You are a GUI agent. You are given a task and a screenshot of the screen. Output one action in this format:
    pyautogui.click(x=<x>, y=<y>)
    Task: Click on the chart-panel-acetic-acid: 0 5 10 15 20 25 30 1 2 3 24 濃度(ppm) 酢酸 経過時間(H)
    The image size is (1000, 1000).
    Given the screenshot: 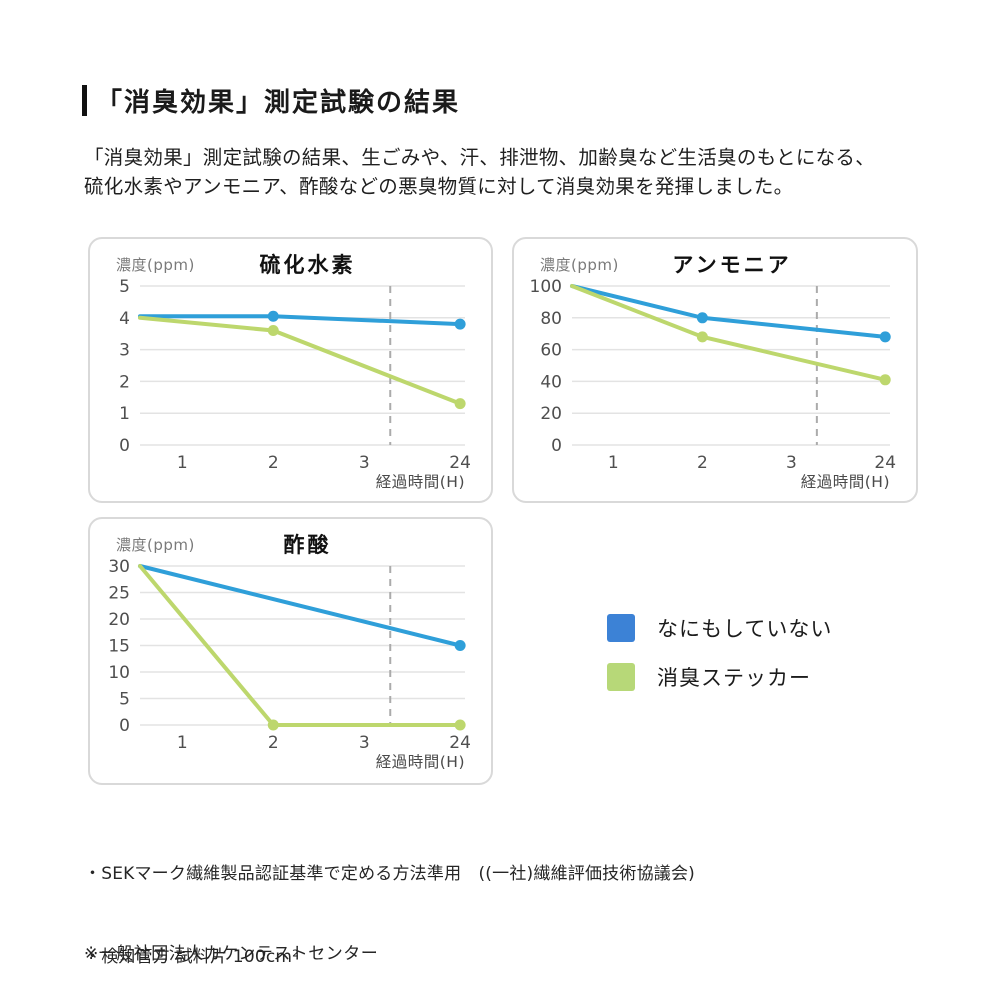 What is the action you would take?
    pyautogui.click(x=290, y=651)
    